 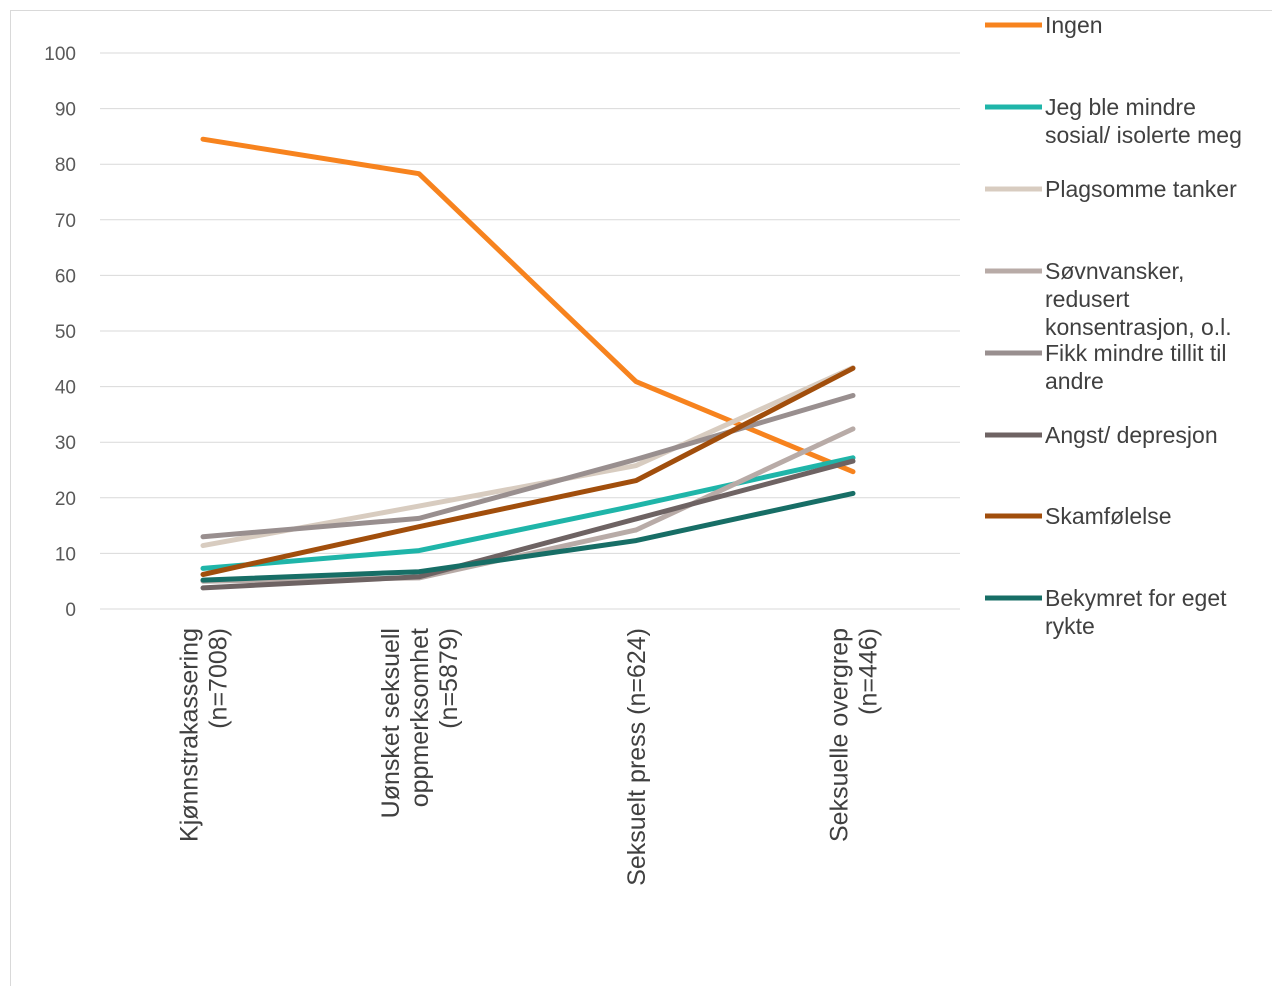 I want to click on legend-label: redusert, so click(x=1087, y=299).